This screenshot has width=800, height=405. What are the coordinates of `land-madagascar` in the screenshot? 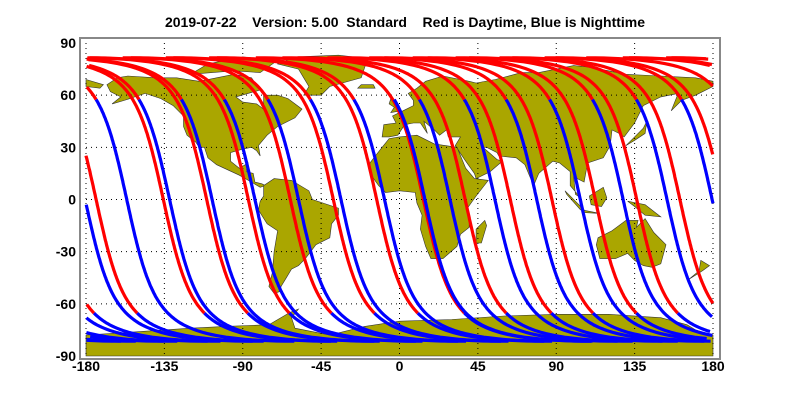 It's located at (481, 231).